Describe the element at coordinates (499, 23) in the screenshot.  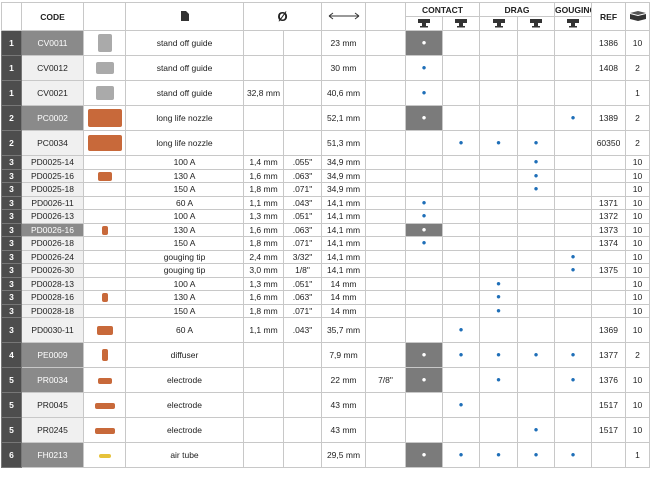
I see `torch-icon` at that location.